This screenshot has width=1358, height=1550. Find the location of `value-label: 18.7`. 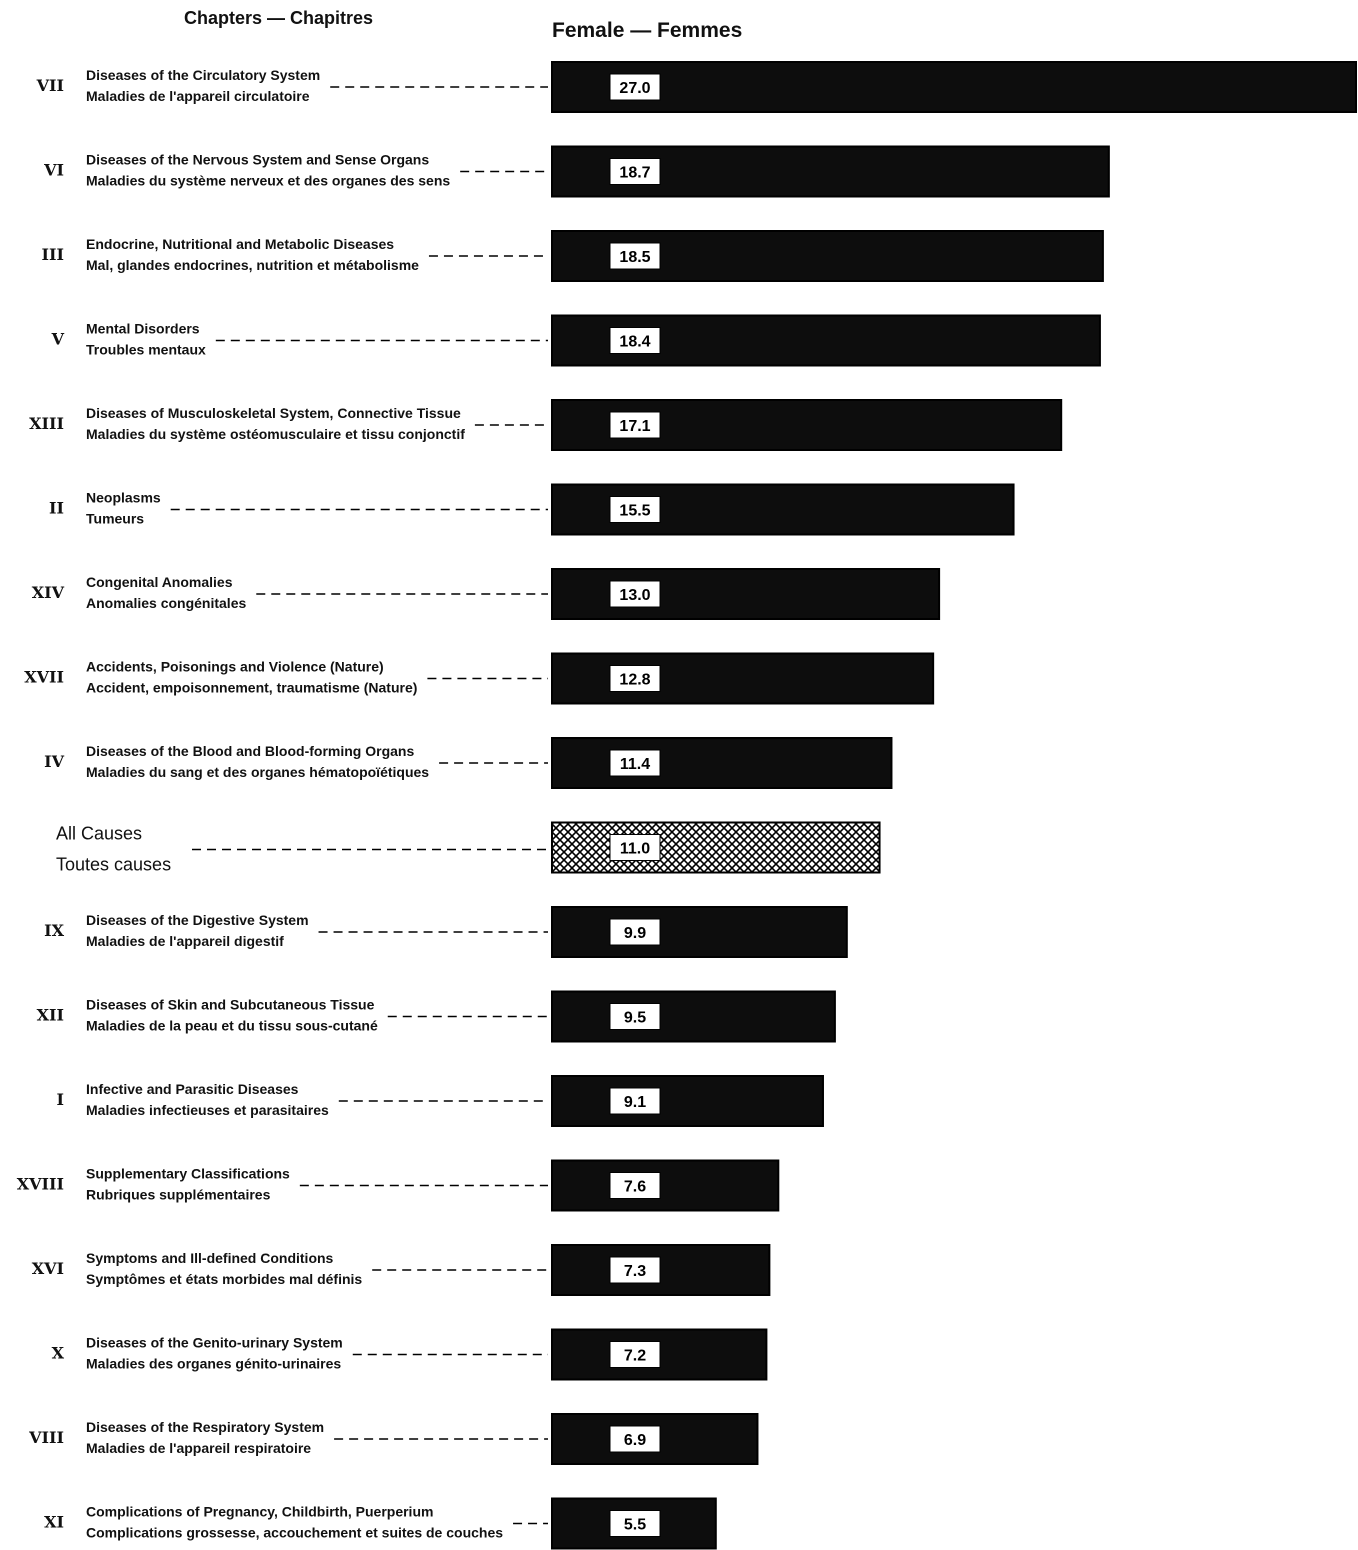

value-label: 18.7 is located at coordinates (634, 173).